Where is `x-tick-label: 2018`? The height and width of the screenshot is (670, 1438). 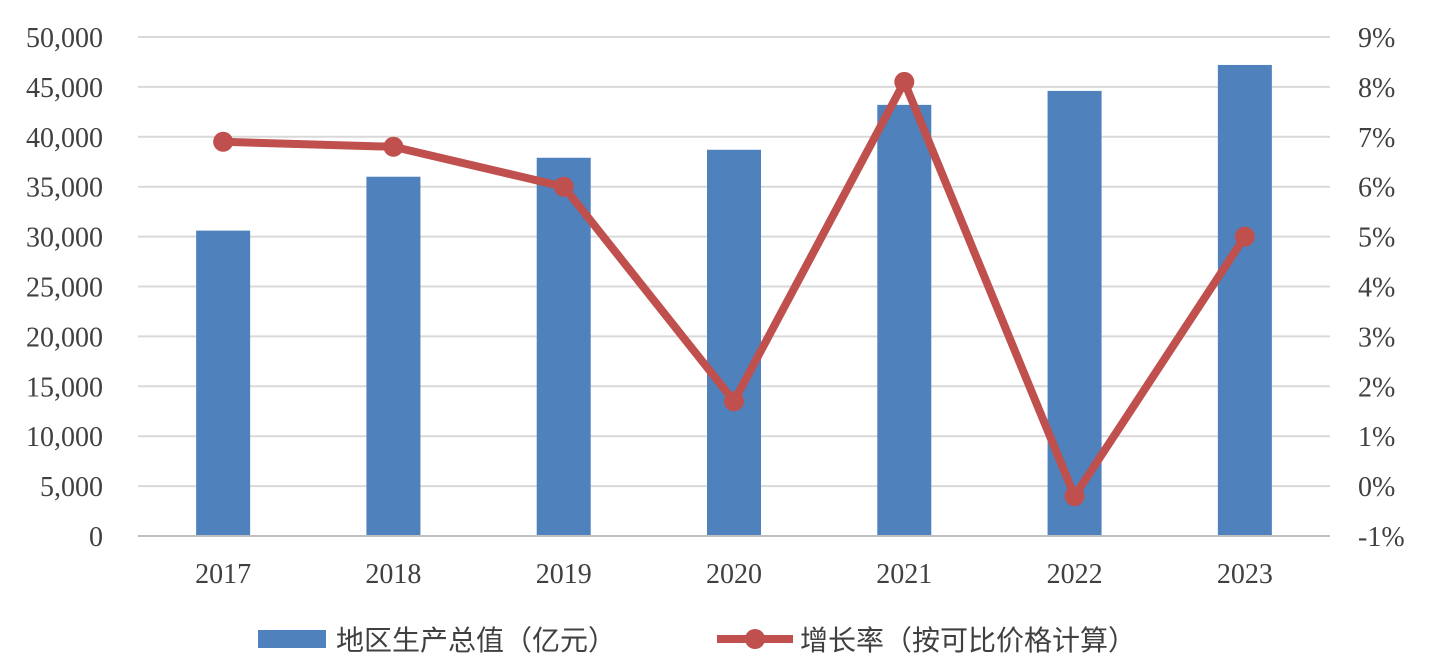
x-tick-label: 2018 is located at coordinates (393, 574).